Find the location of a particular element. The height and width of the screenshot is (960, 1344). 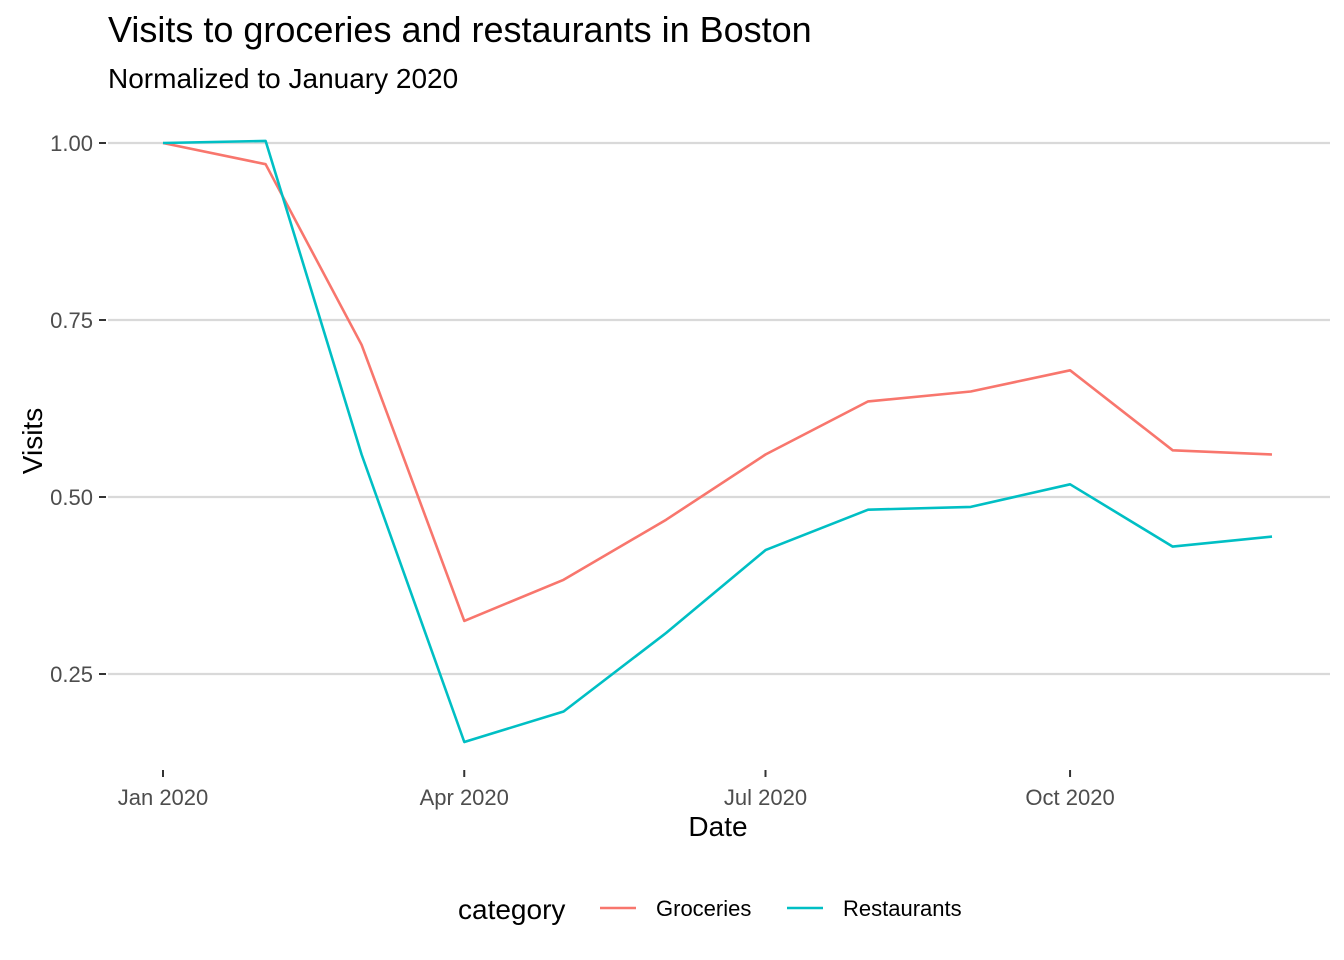

y-tick-label: 0.75 is located at coordinates (71, 320).